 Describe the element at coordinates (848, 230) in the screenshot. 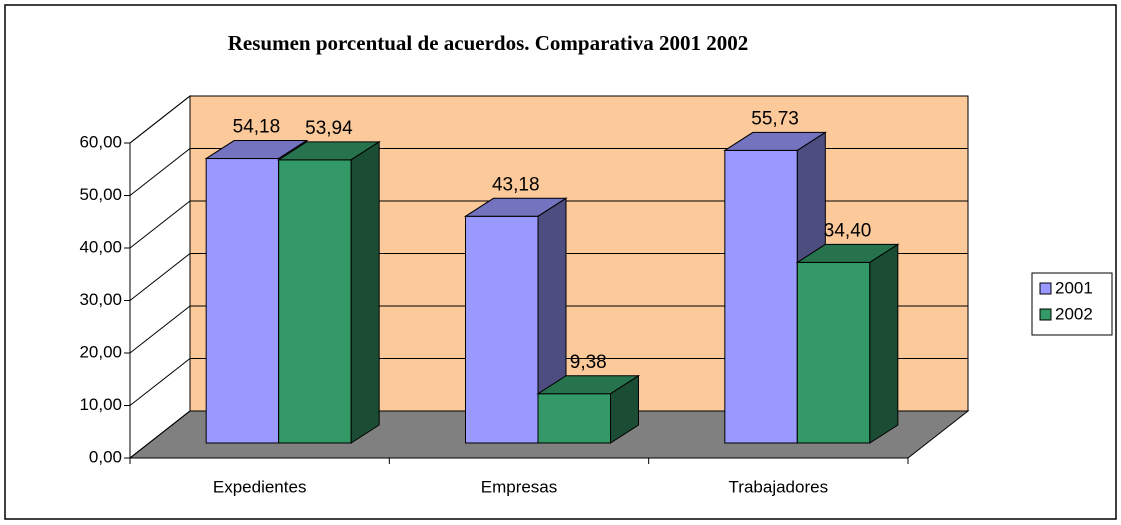

I see `data-label: 34,40` at that location.